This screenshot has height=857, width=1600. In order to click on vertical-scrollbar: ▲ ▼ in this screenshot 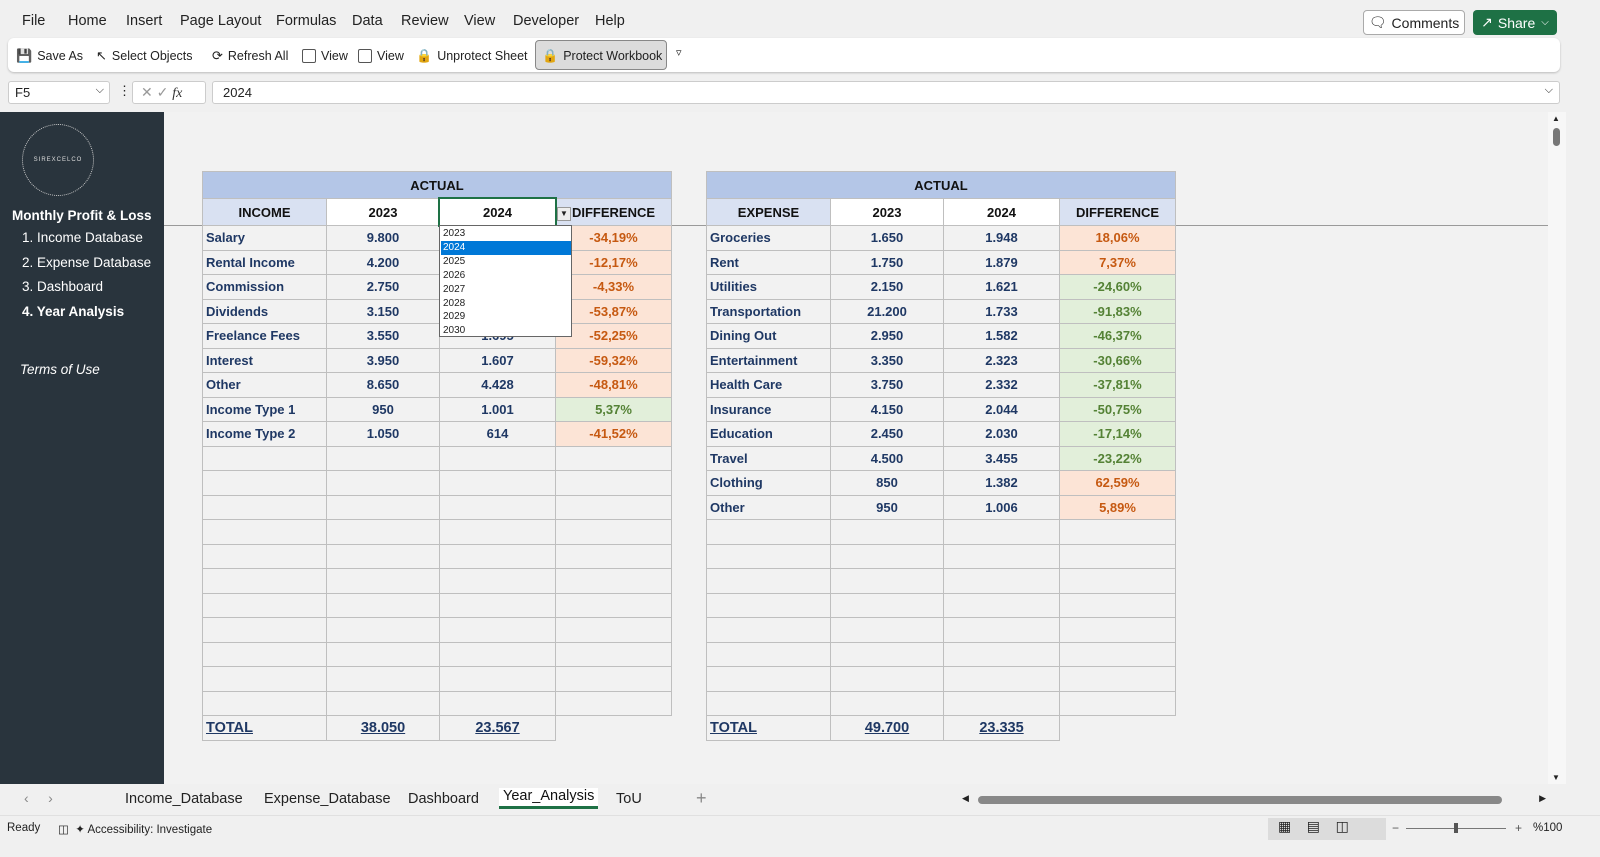, I will do `click(1557, 448)`.